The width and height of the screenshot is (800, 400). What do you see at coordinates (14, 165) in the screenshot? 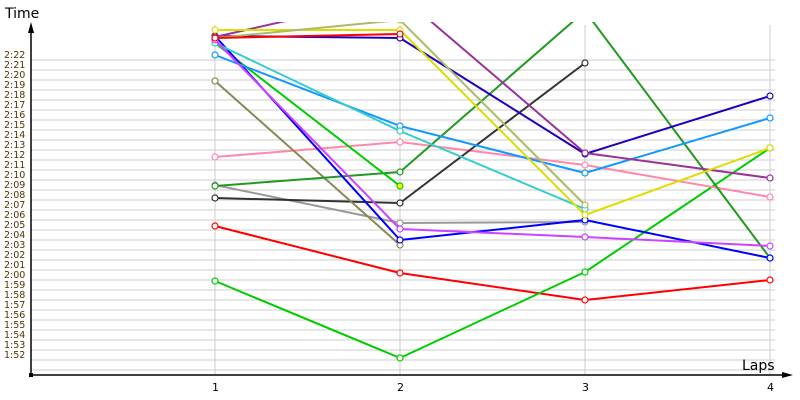
I see `y-tick-label: 2:11` at bounding box center [14, 165].